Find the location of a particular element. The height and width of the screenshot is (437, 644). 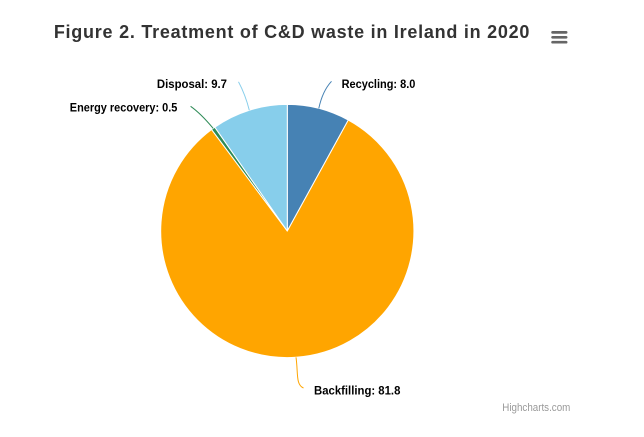

svg-text: Backfilling: 81.8 is located at coordinates (357, 391).